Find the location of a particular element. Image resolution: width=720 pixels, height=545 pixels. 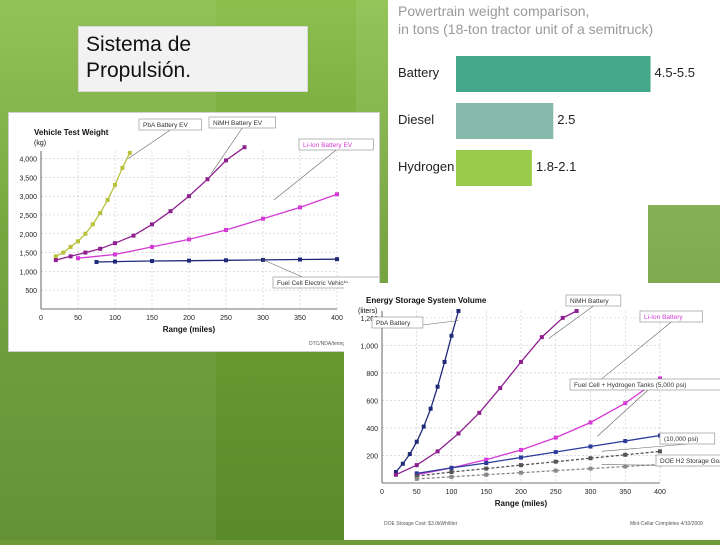

weight-legend-label: Fuel Cell Electric Vehicle is located at coordinates (313, 283).